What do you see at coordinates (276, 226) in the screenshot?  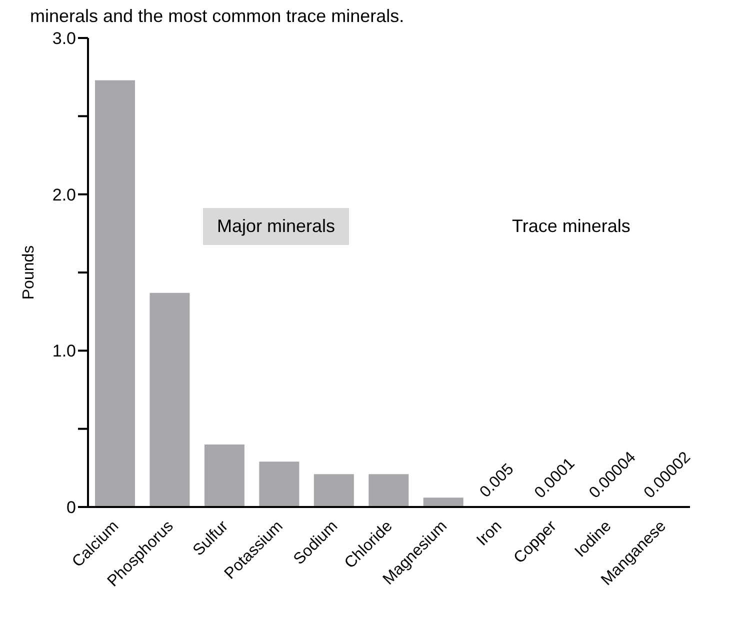 I see `annotation: Major minerals` at bounding box center [276, 226].